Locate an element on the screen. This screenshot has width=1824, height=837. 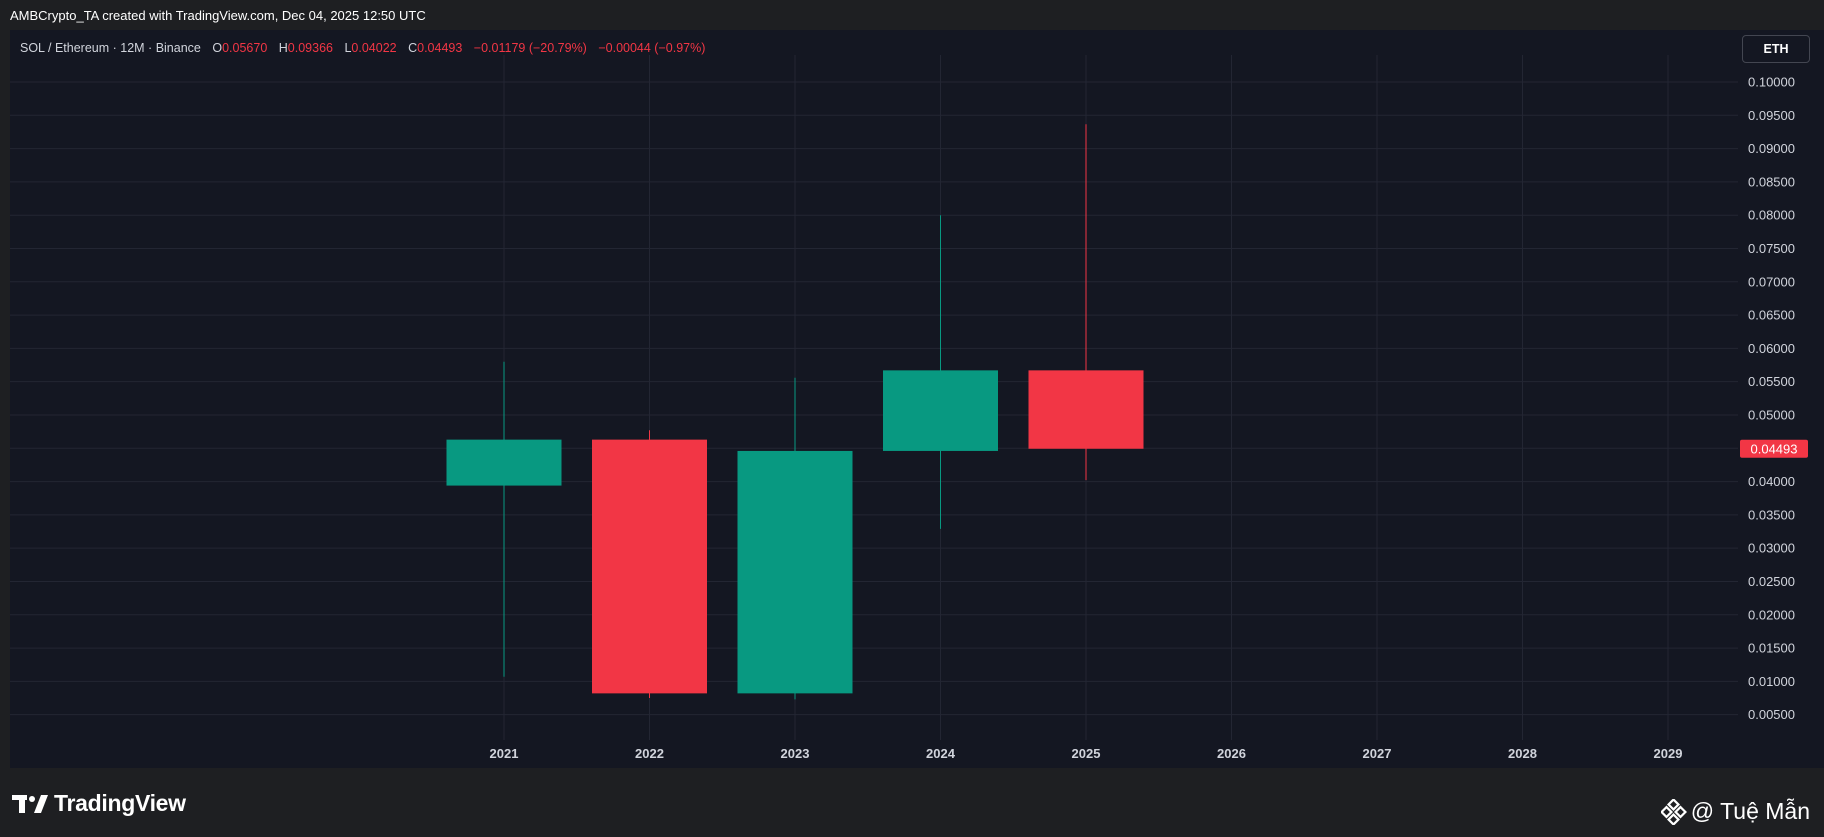
last-price-tag: 0.04493 is located at coordinates (1774, 448).